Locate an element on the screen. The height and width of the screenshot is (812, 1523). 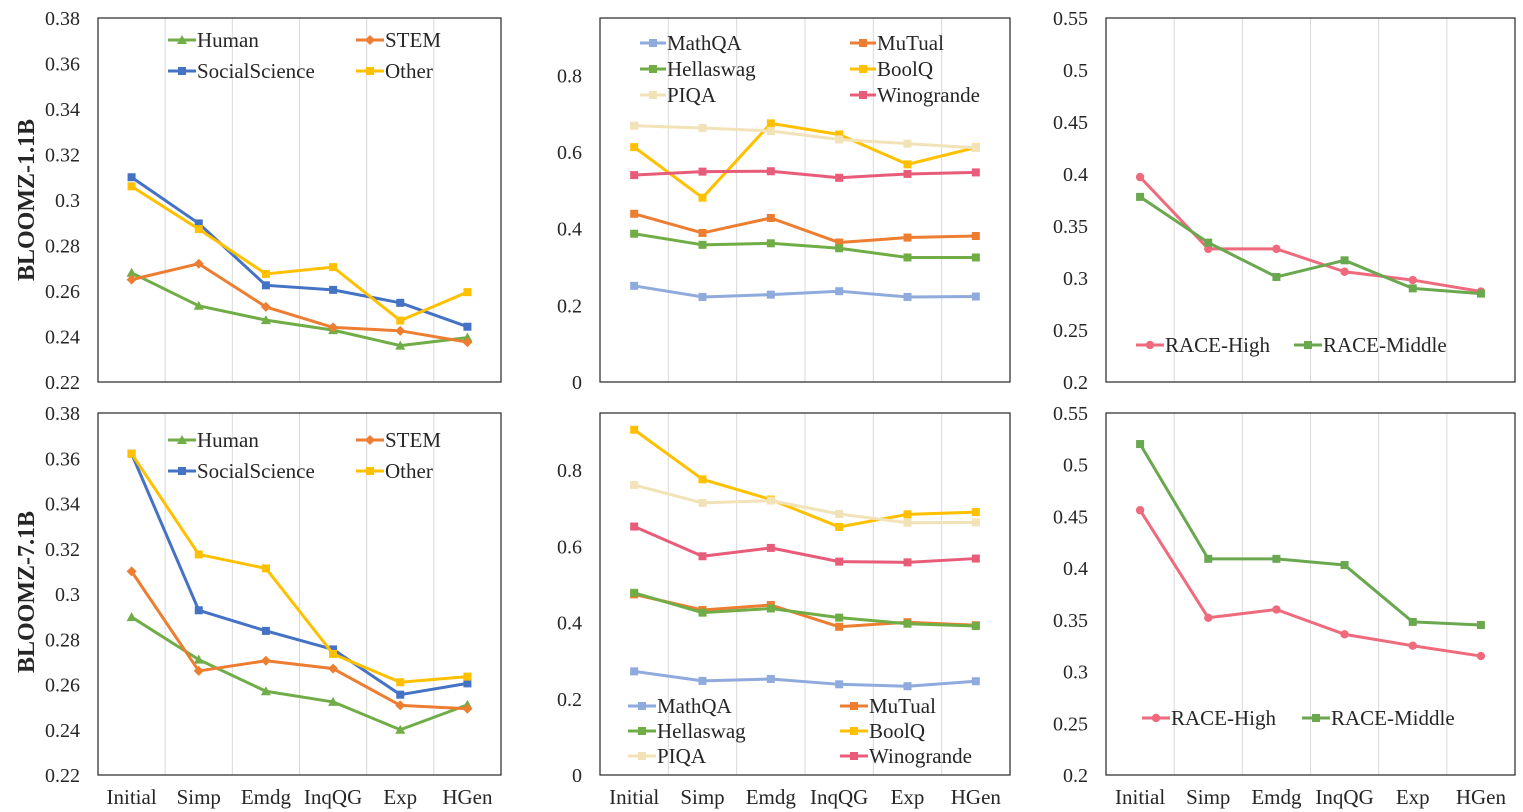
legend-item-mutual: MuTual is located at coordinates (888, 706).